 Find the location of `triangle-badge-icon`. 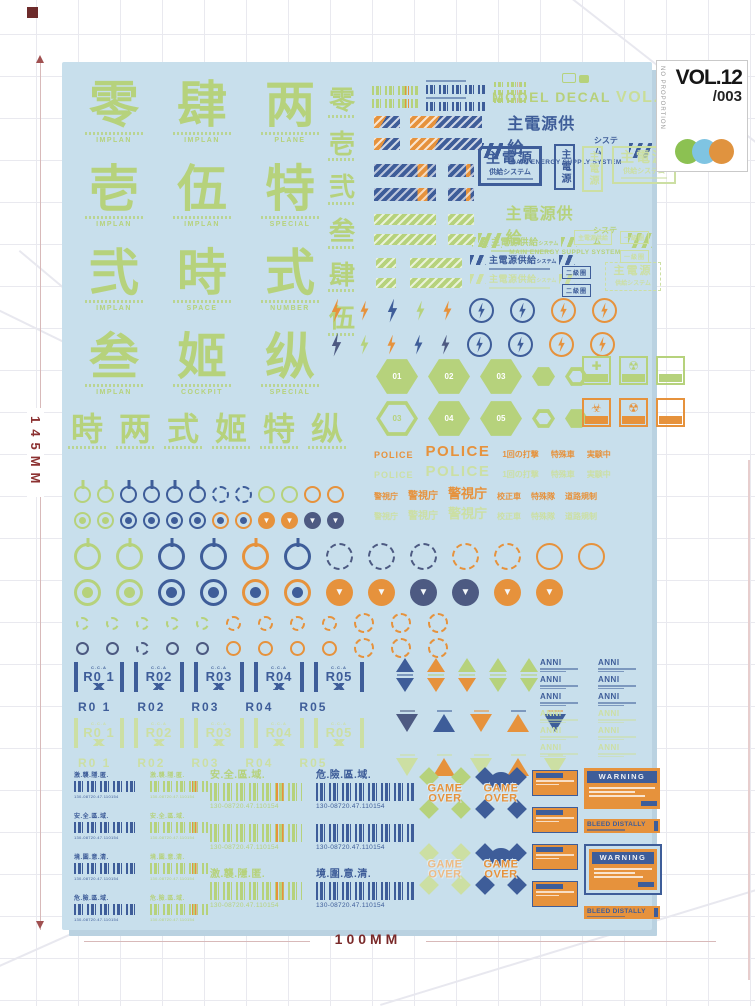

triangle-badge-icon is located at coordinates (444, 765).